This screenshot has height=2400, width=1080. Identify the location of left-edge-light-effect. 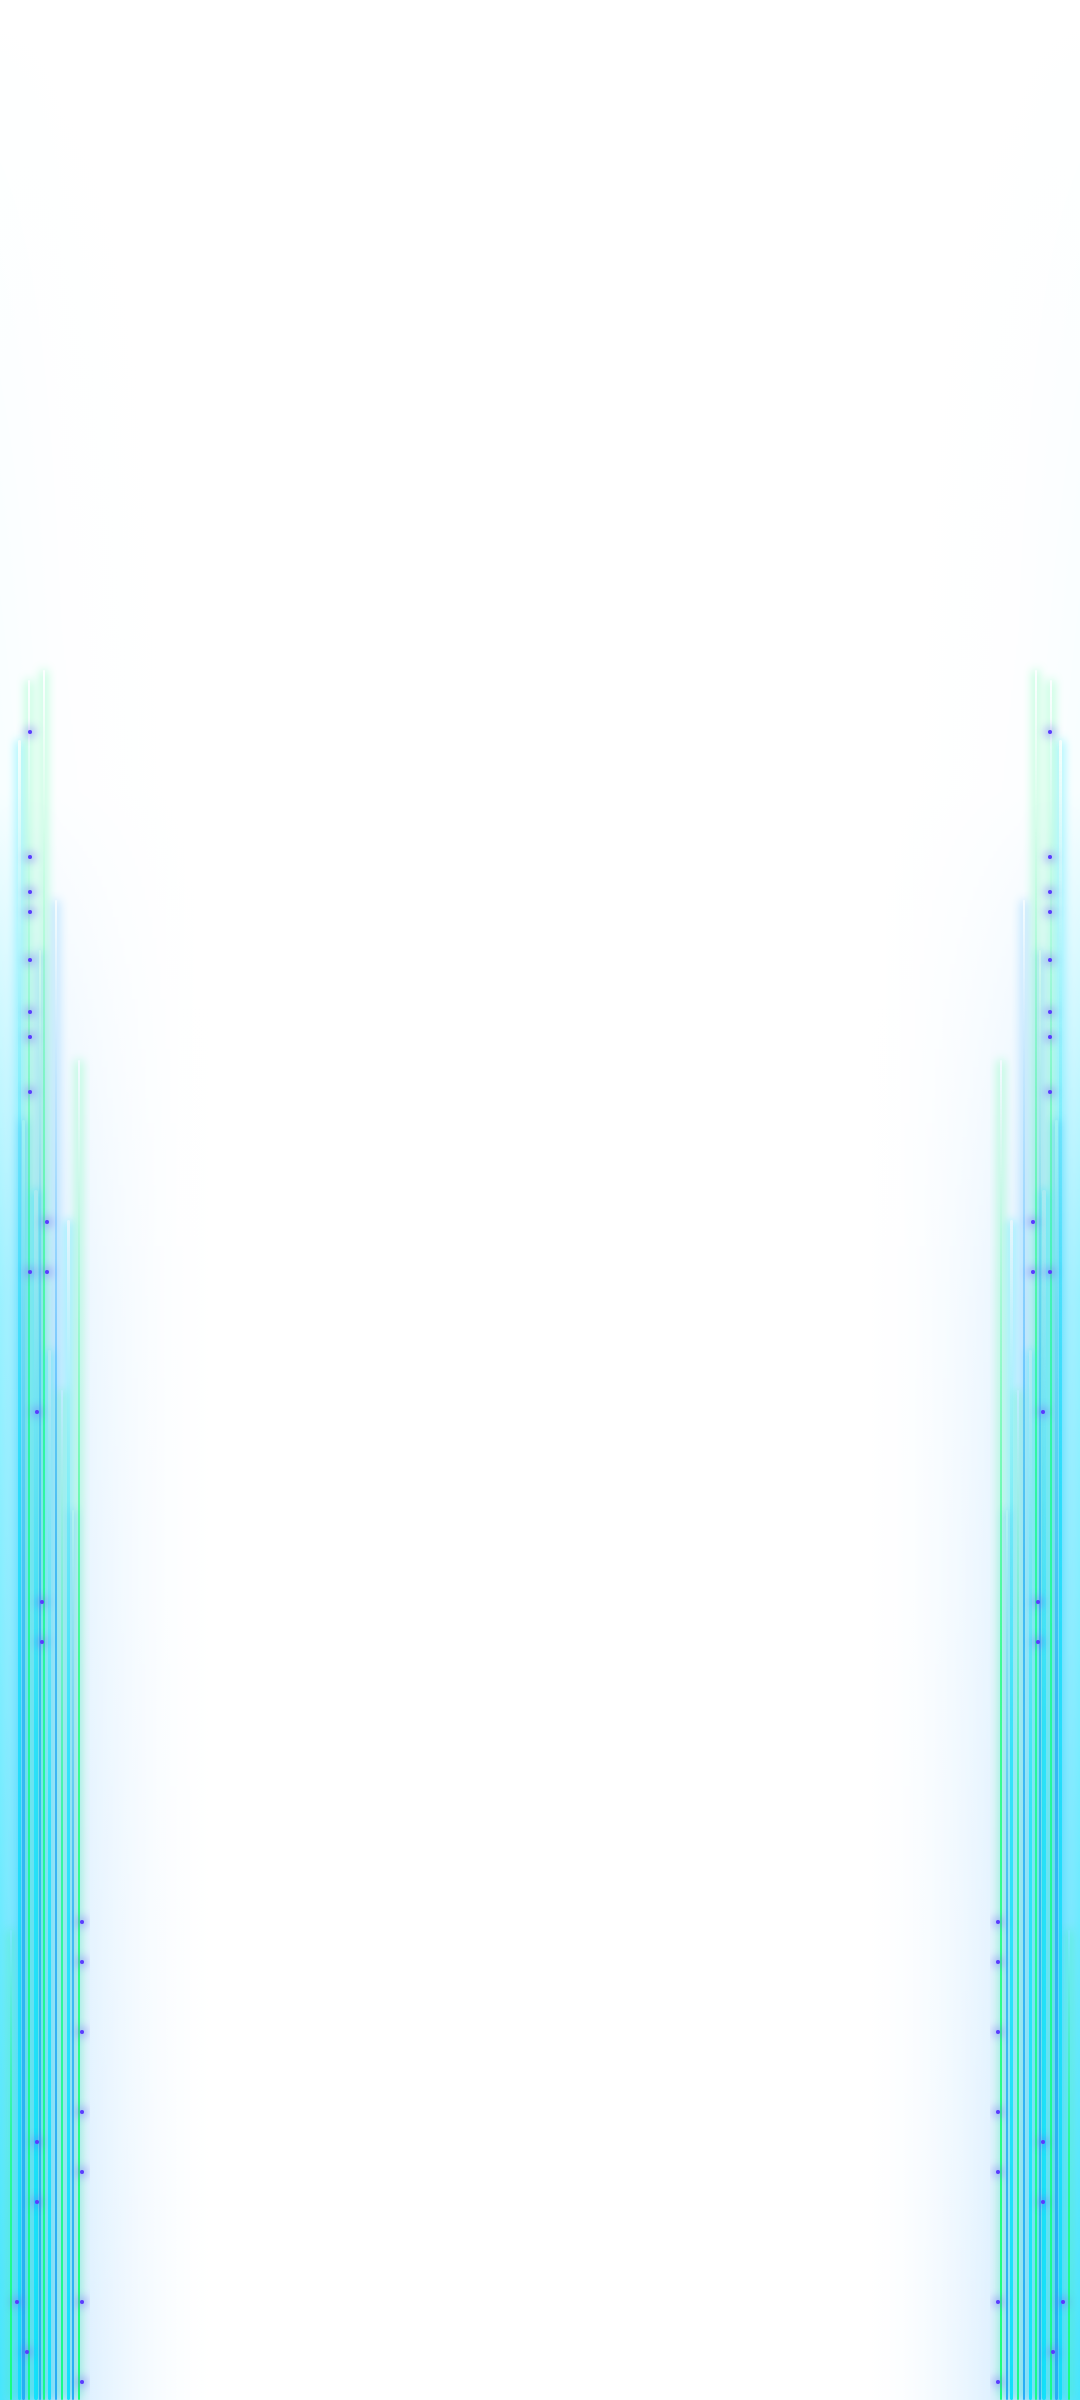
(45, 1200).